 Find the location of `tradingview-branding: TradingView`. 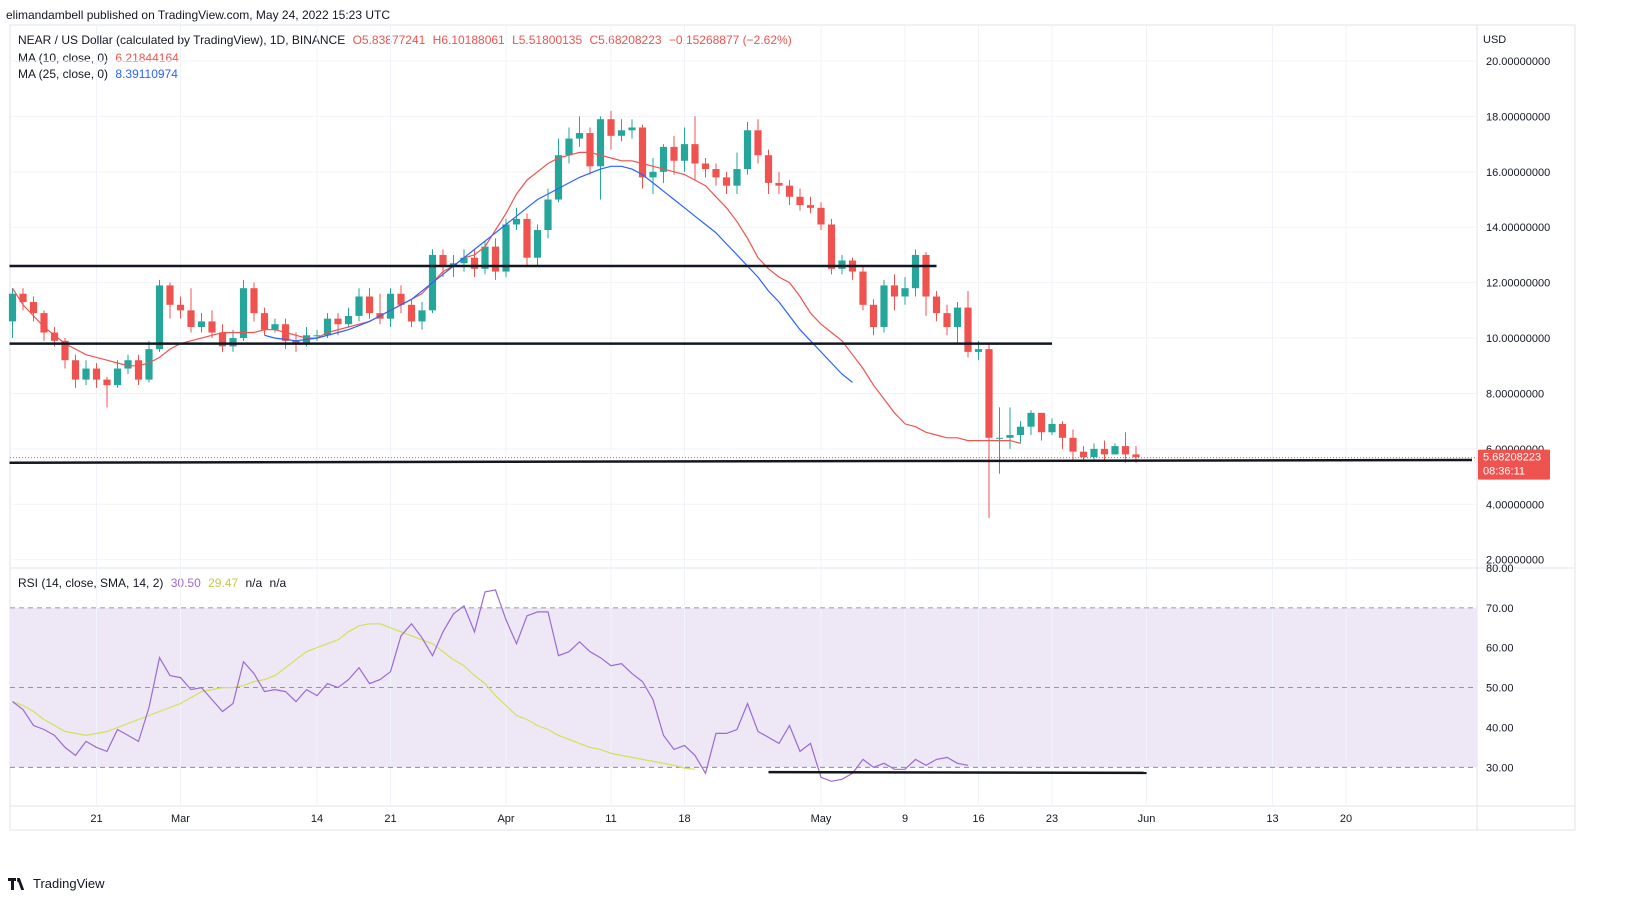

tradingview-branding: TradingView is located at coordinates (56, 883).